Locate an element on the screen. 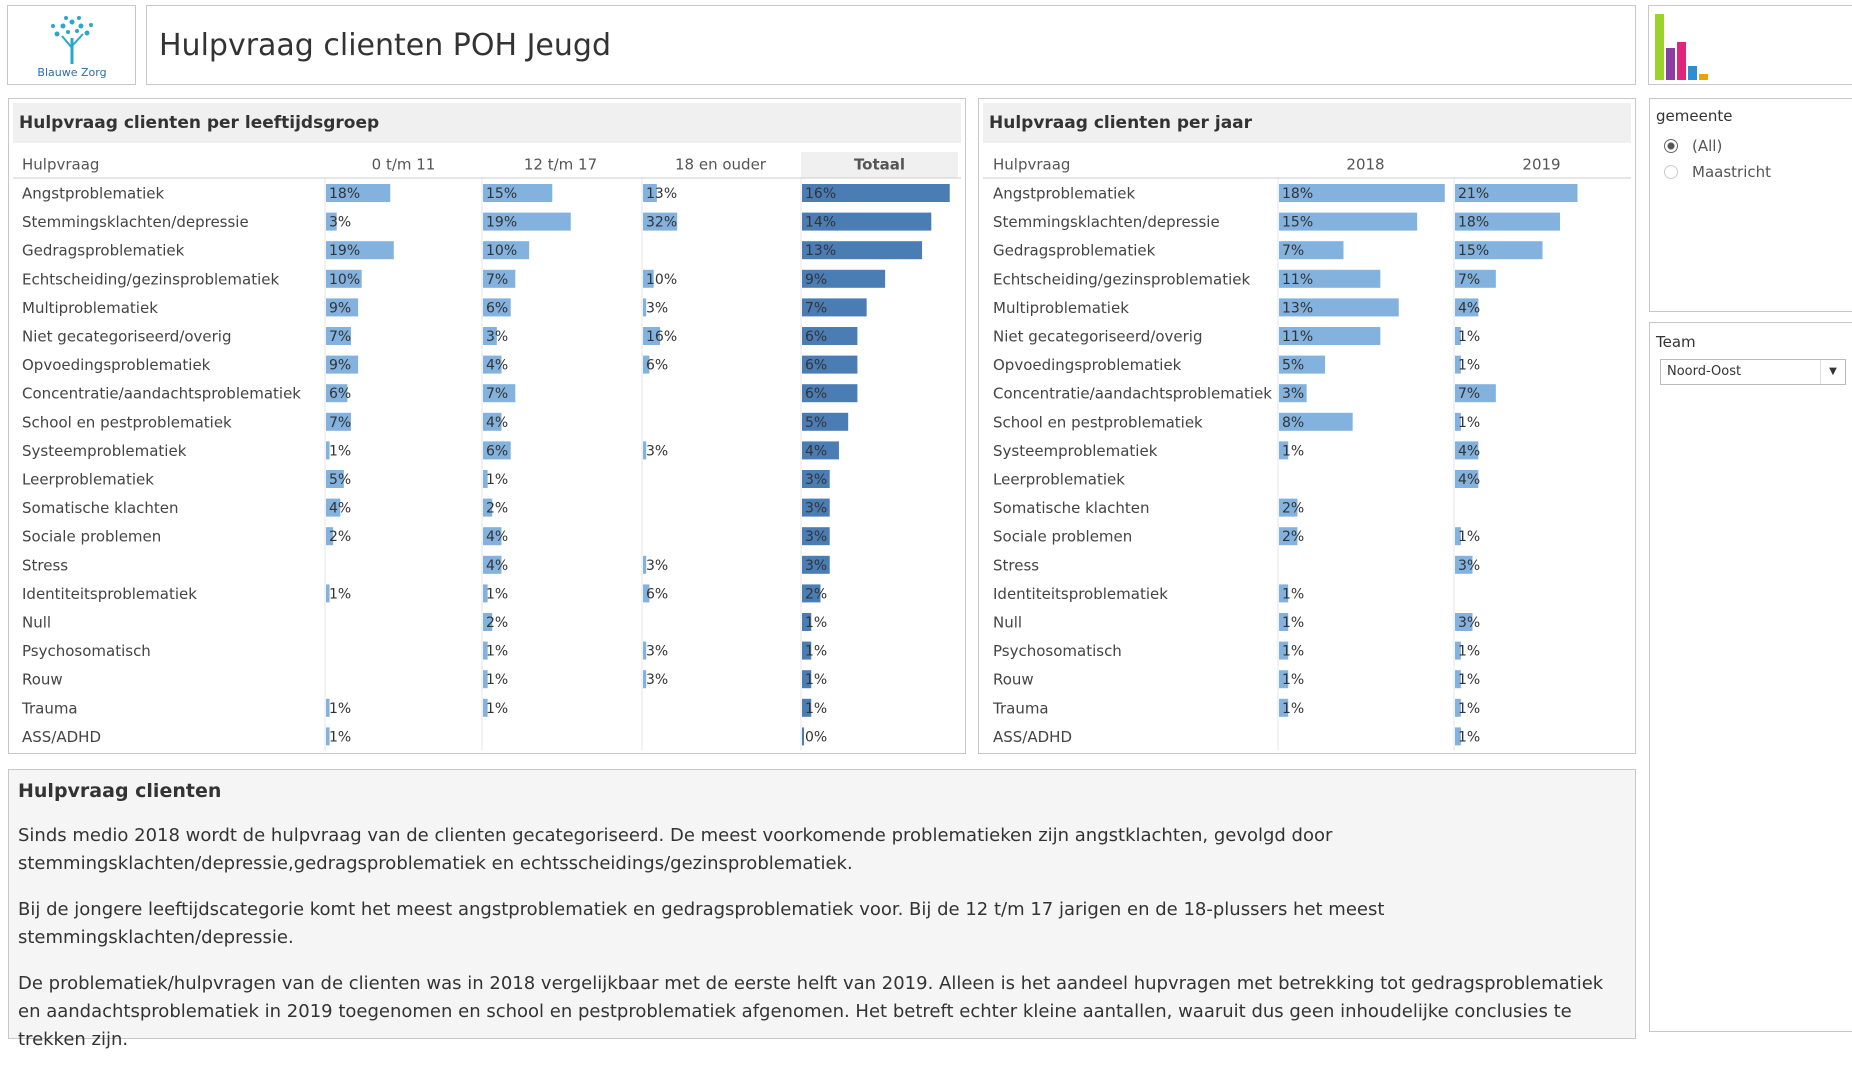 The image size is (1852, 1072). radio-label: (All) is located at coordinates (1707, 146).